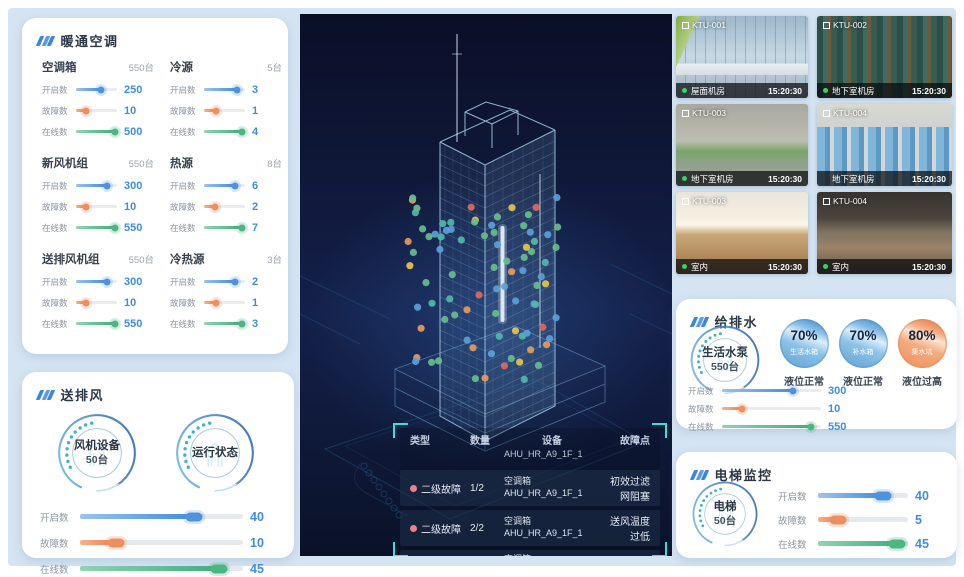  Describe the element at coordinates (742, 233) in the screenshot. I see `camera-tile: KTU-003 室内 15:20:30` at that location.